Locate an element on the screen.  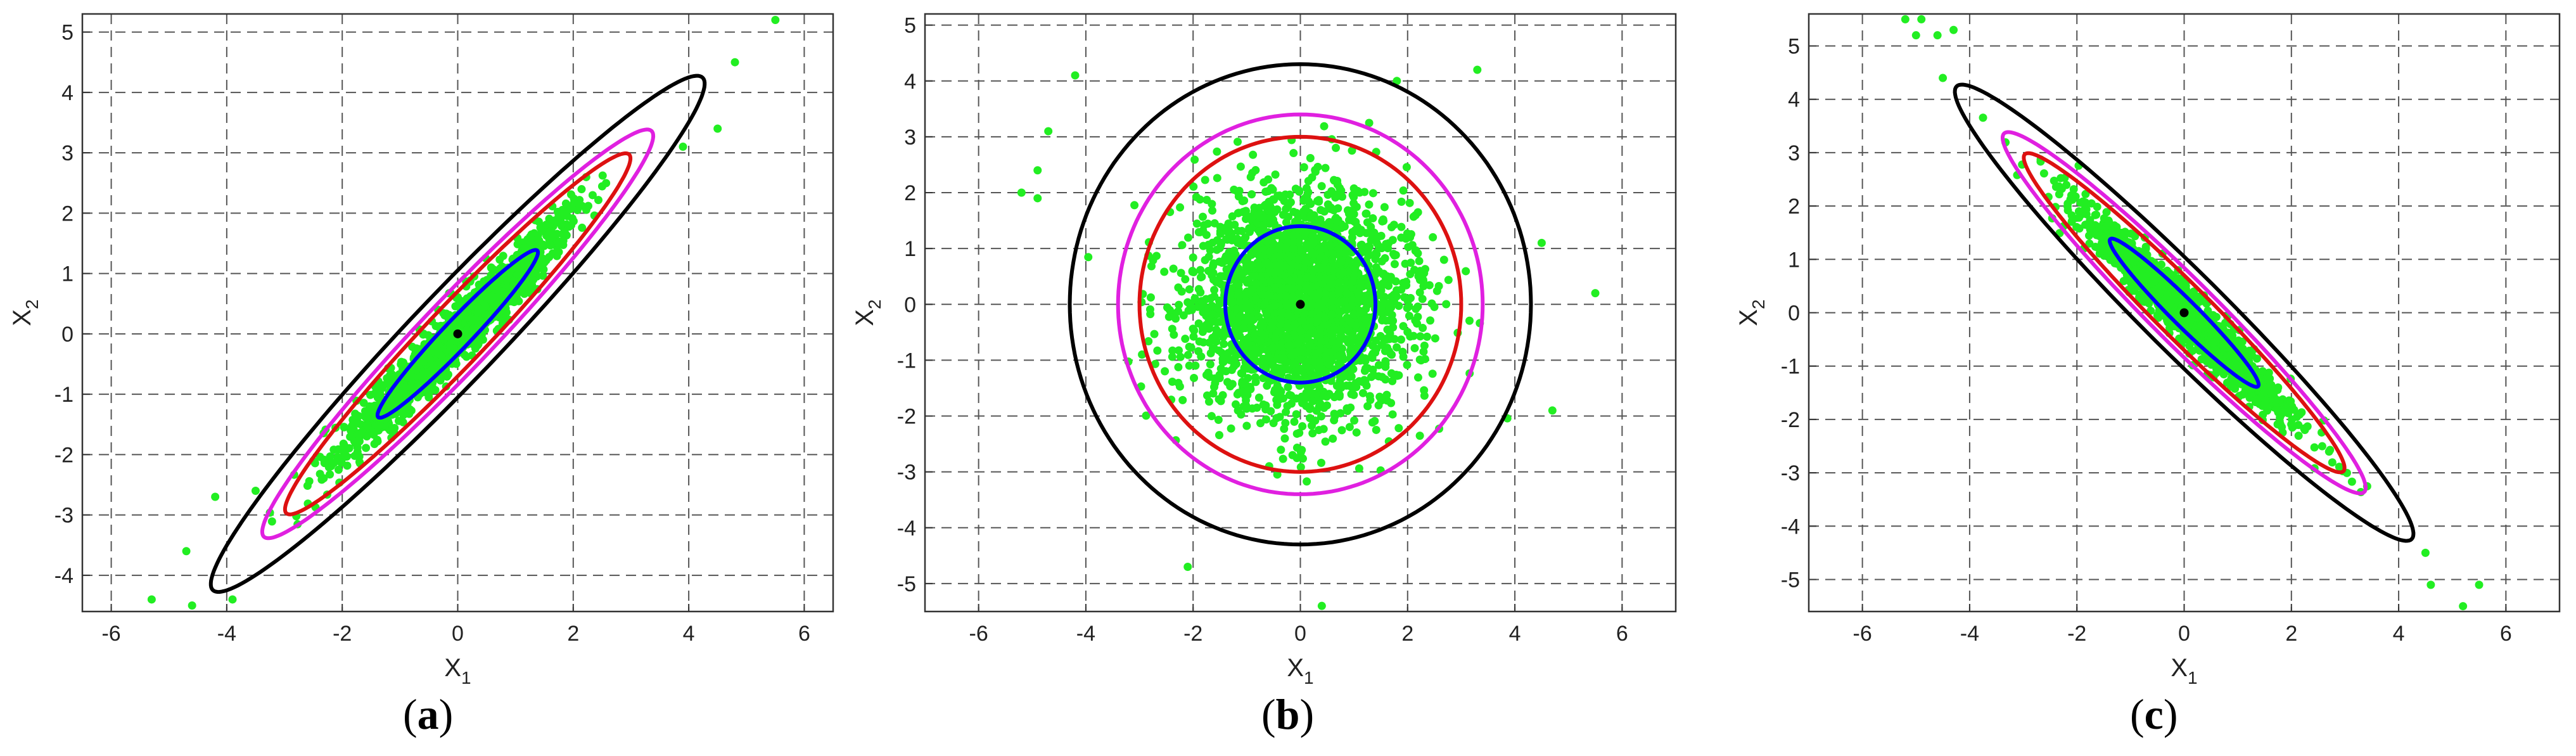
y-tick-label: 3 is located at coordinates (67, 153).